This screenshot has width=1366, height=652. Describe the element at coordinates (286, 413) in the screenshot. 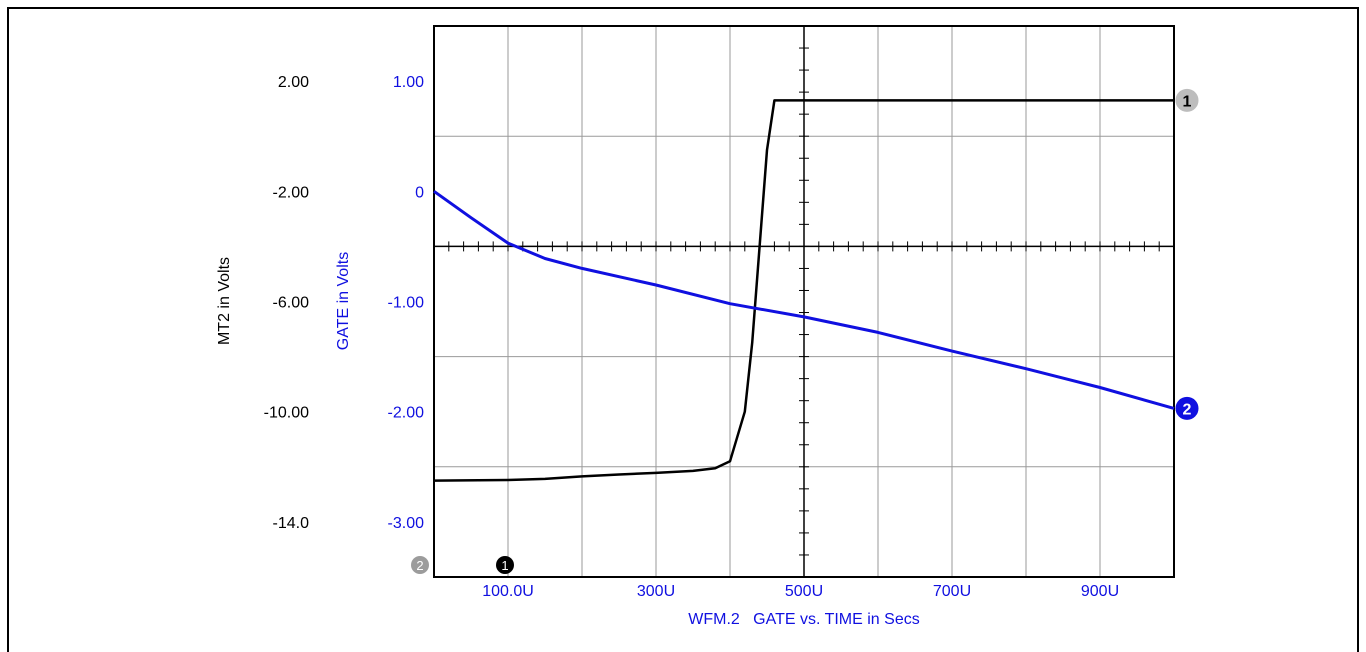

I see `left-axis-tick-label: -10.00` at that location.